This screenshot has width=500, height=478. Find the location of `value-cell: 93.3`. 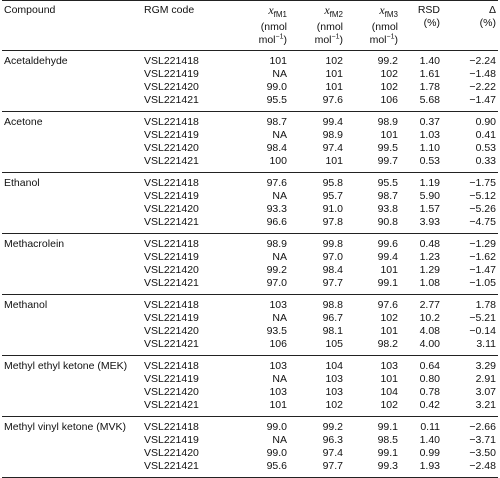

value-cell: 93.3 is located at coordinates (276, 209).